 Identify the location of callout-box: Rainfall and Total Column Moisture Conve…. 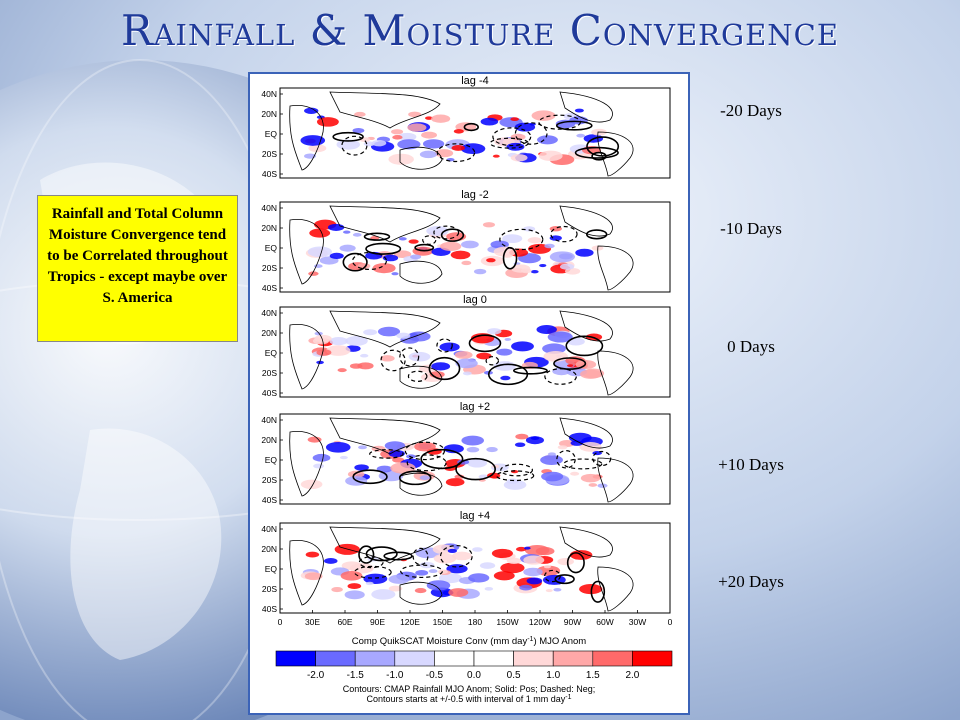
(137, 268).